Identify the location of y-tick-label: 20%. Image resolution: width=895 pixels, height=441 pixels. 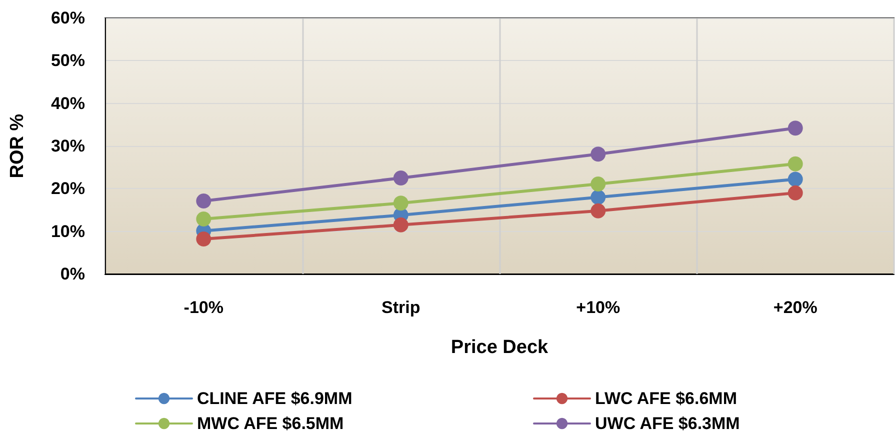
(67, 188).